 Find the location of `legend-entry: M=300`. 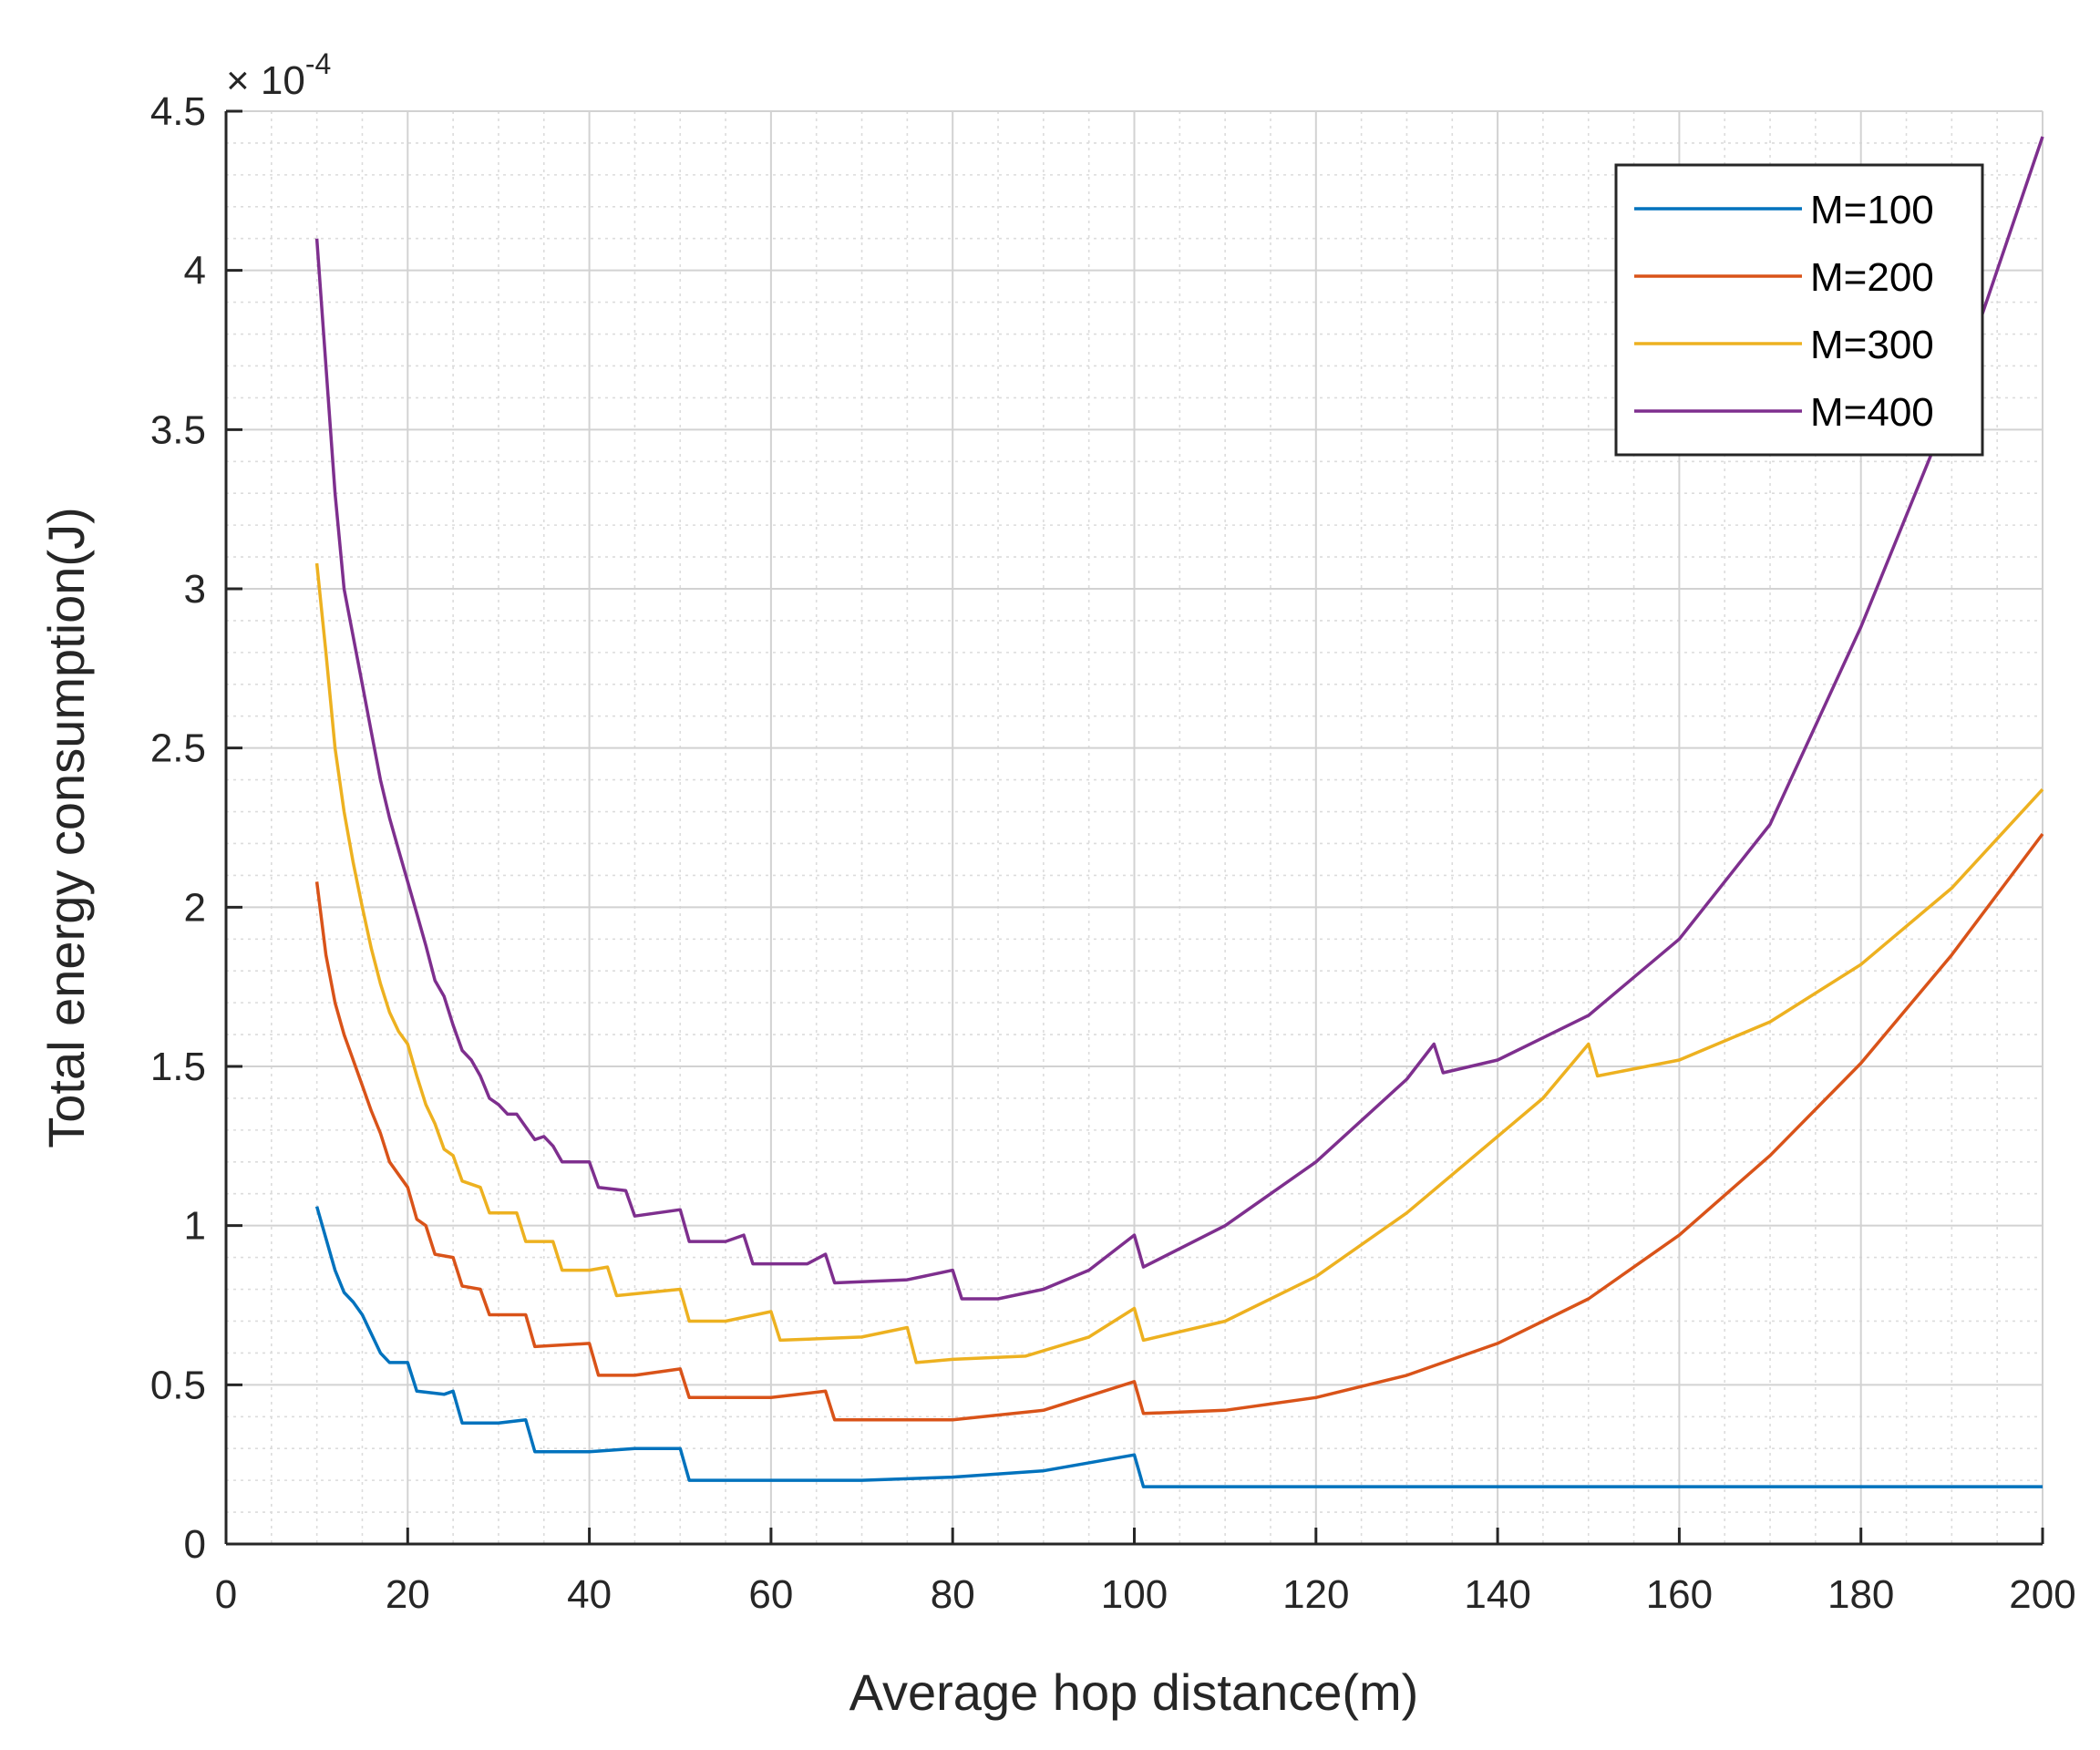

legend-entry: M=300 is located at coordinates (1784, 345).